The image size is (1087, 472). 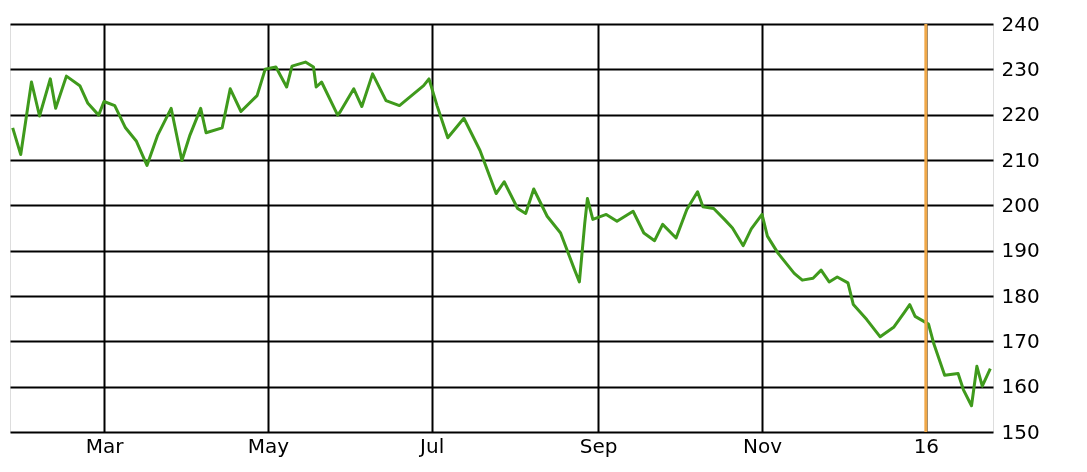 What do you see at coordinates (1020, 204) in the screenshot?
I see `y-tick-label: 200` at bounding box center [1020, 204].